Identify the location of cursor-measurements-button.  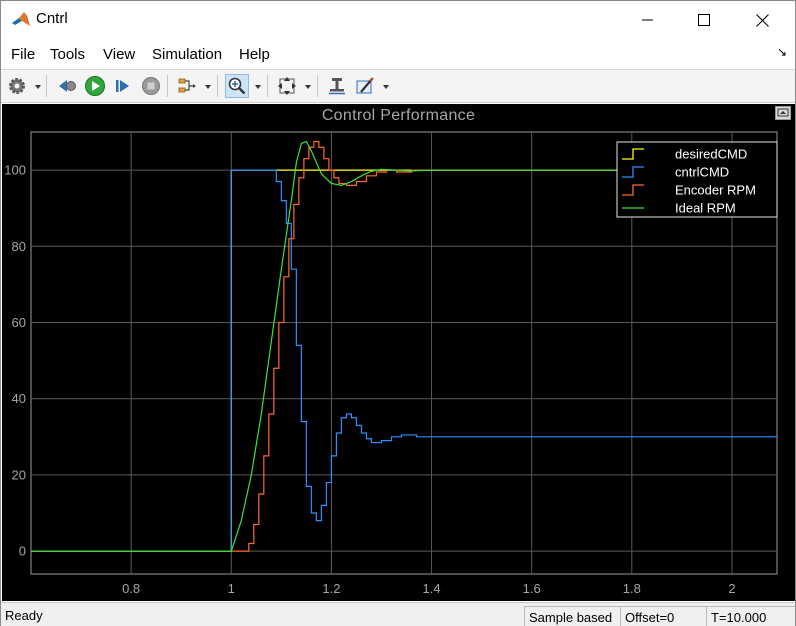
(337, 86).